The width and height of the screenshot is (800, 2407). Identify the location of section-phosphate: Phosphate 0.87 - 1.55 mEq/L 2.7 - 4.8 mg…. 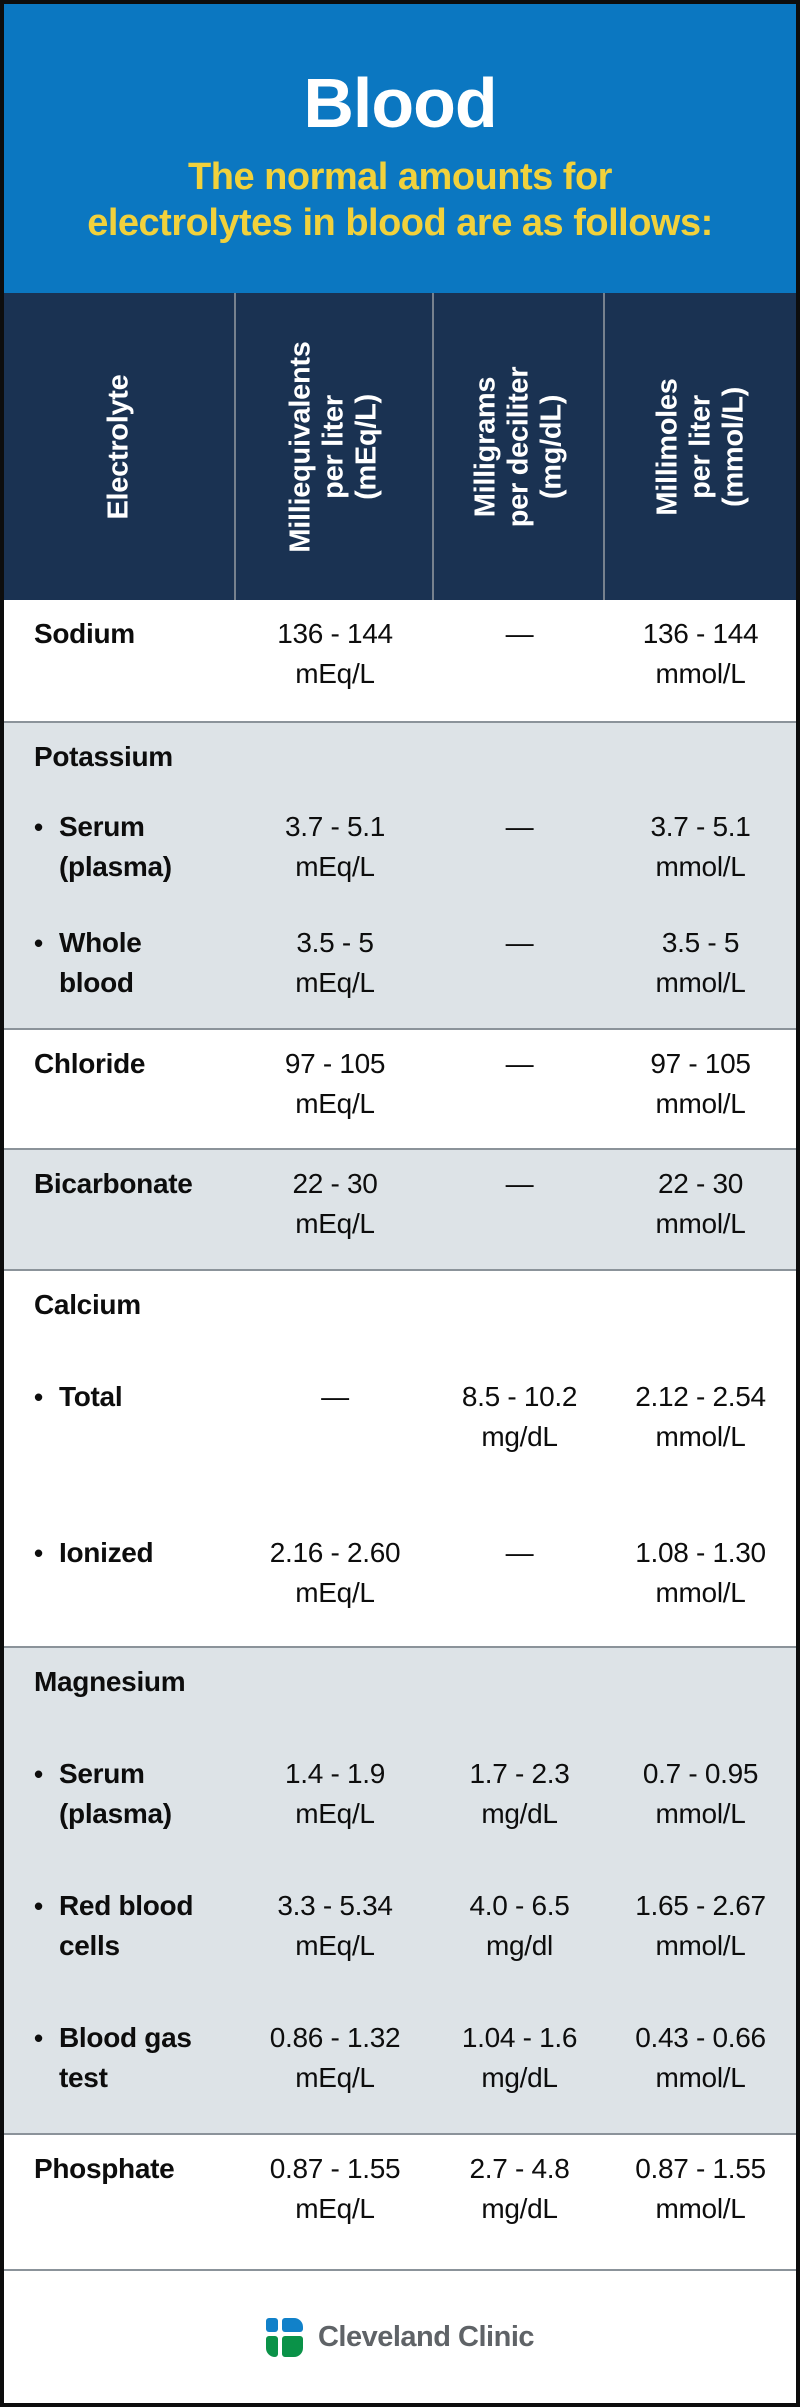
(400, 2201).